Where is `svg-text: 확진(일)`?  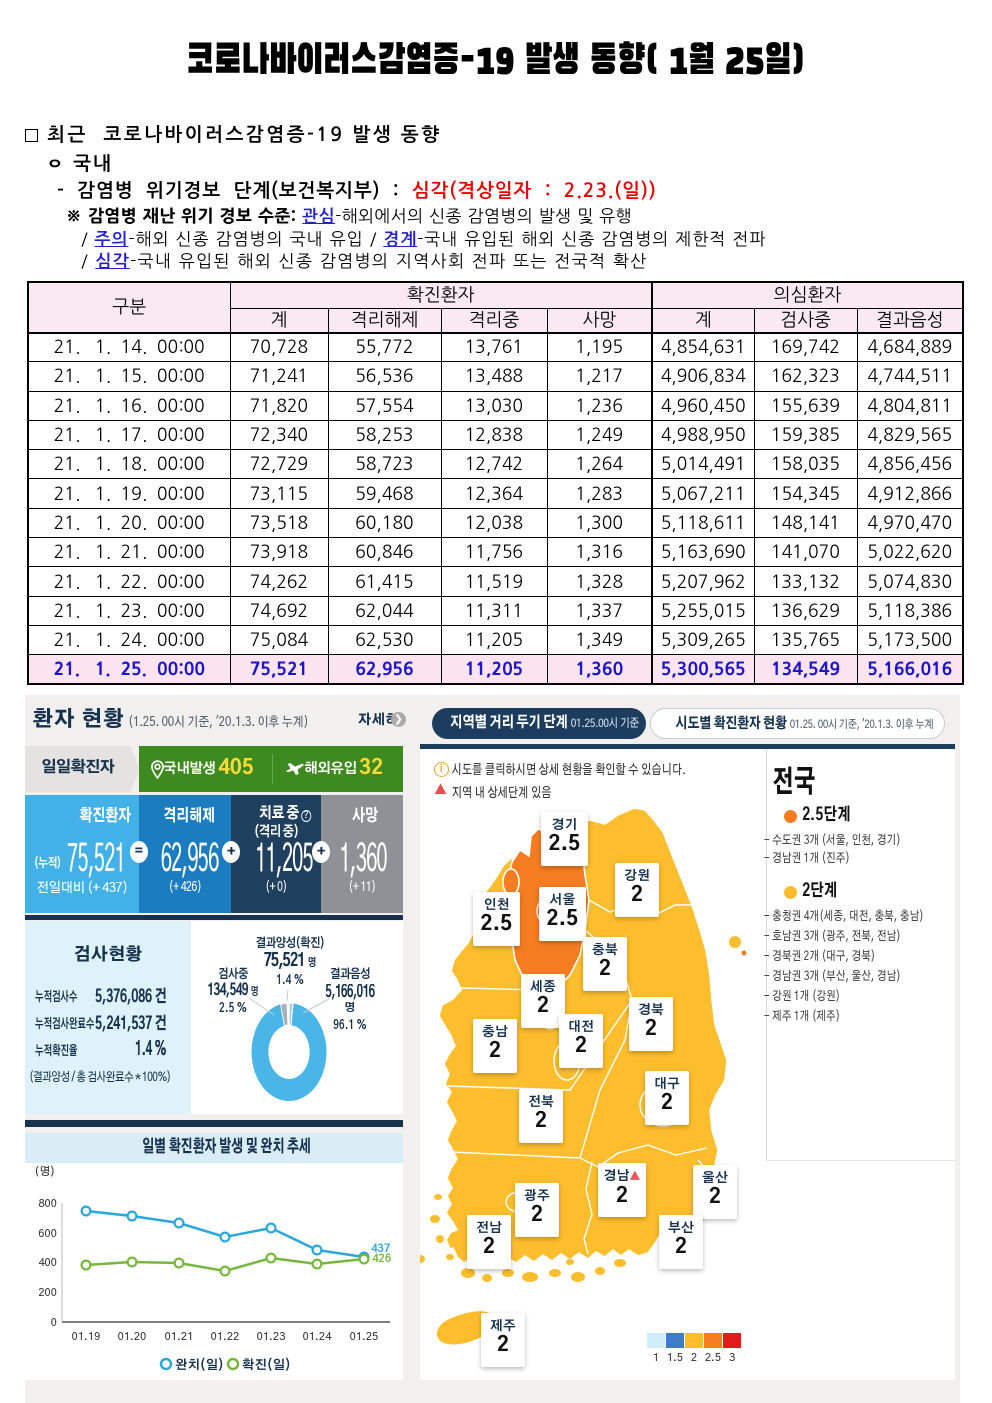 svg-text: 확진(일) is located at coordinates (266, 1365).